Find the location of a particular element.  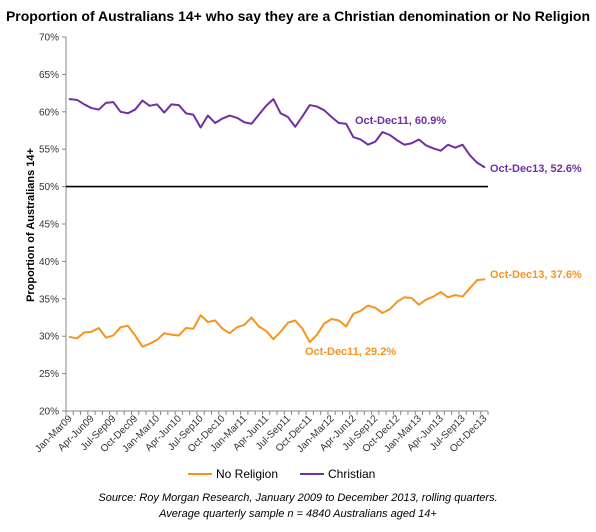

y-tick-label: 40% is located at coordinates (49, 262).